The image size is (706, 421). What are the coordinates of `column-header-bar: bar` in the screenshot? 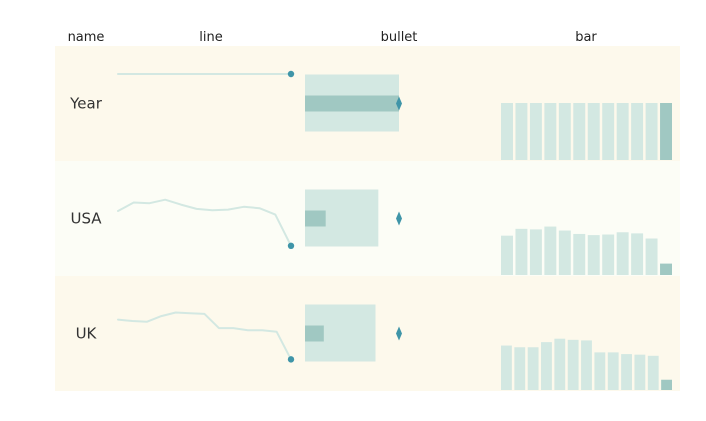 It's located at (586, 37).